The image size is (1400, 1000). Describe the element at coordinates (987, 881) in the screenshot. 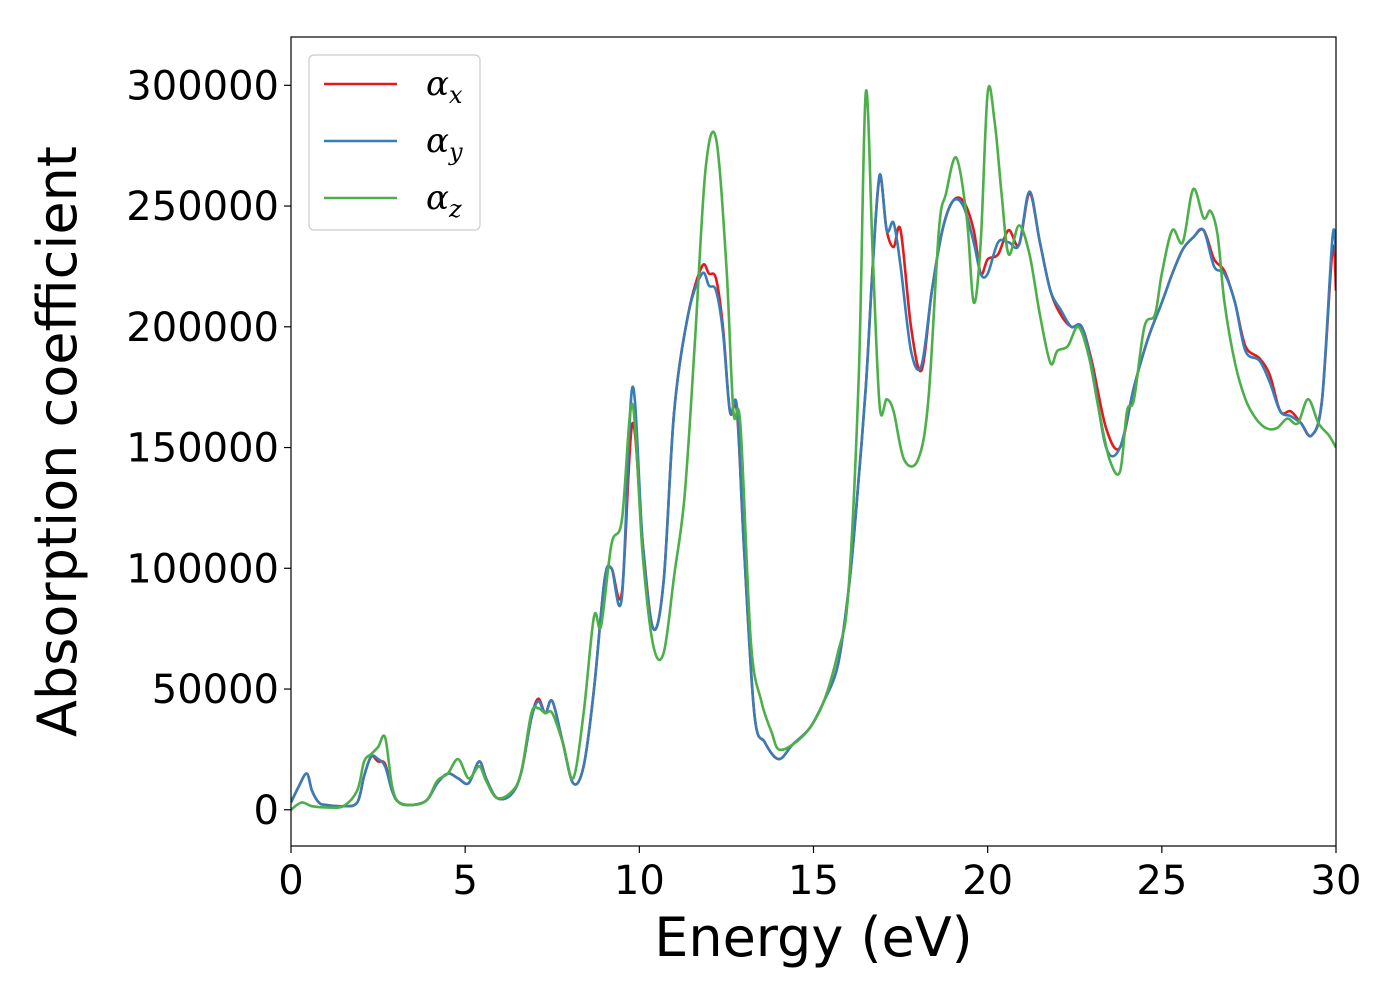

I see `x-tick-label: 20` at that location.